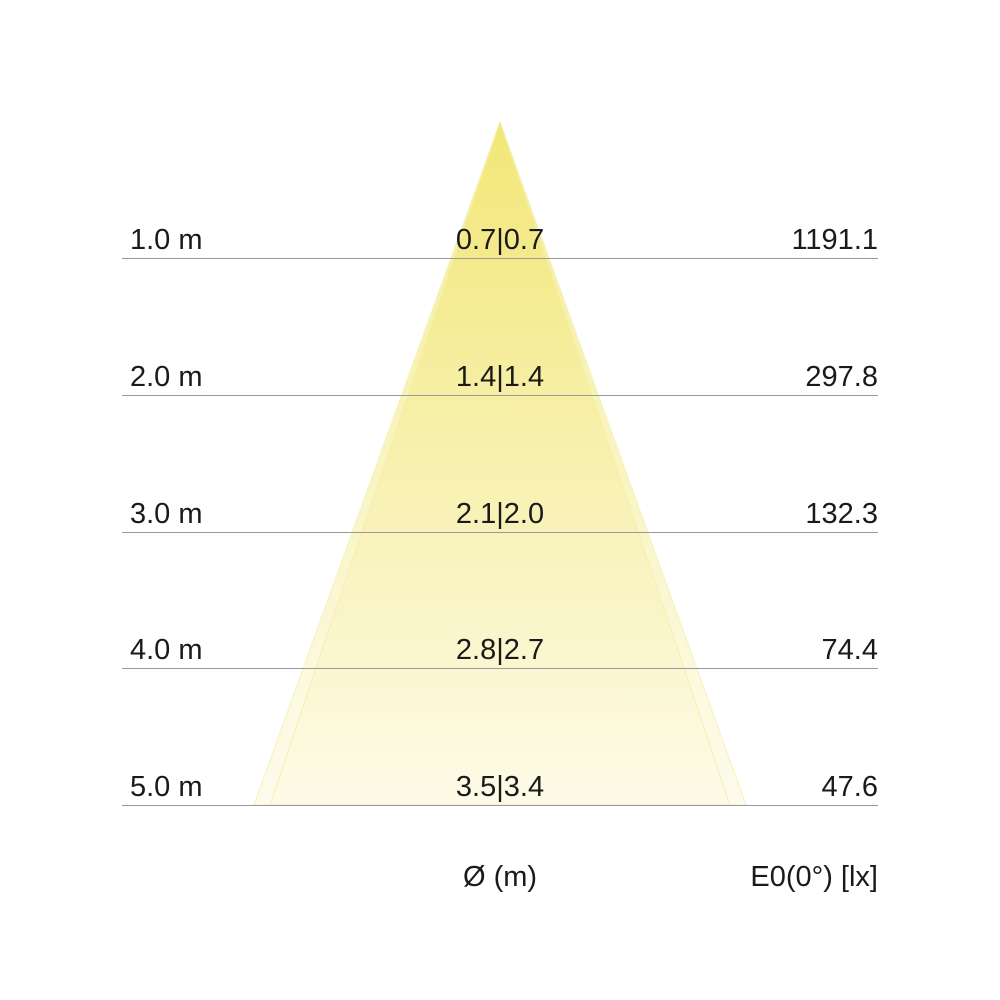  Describe the element at coordinates (814, 877) in the screenshot. I see `illuminance-column-label: E0(0°) [lx]` at that location.